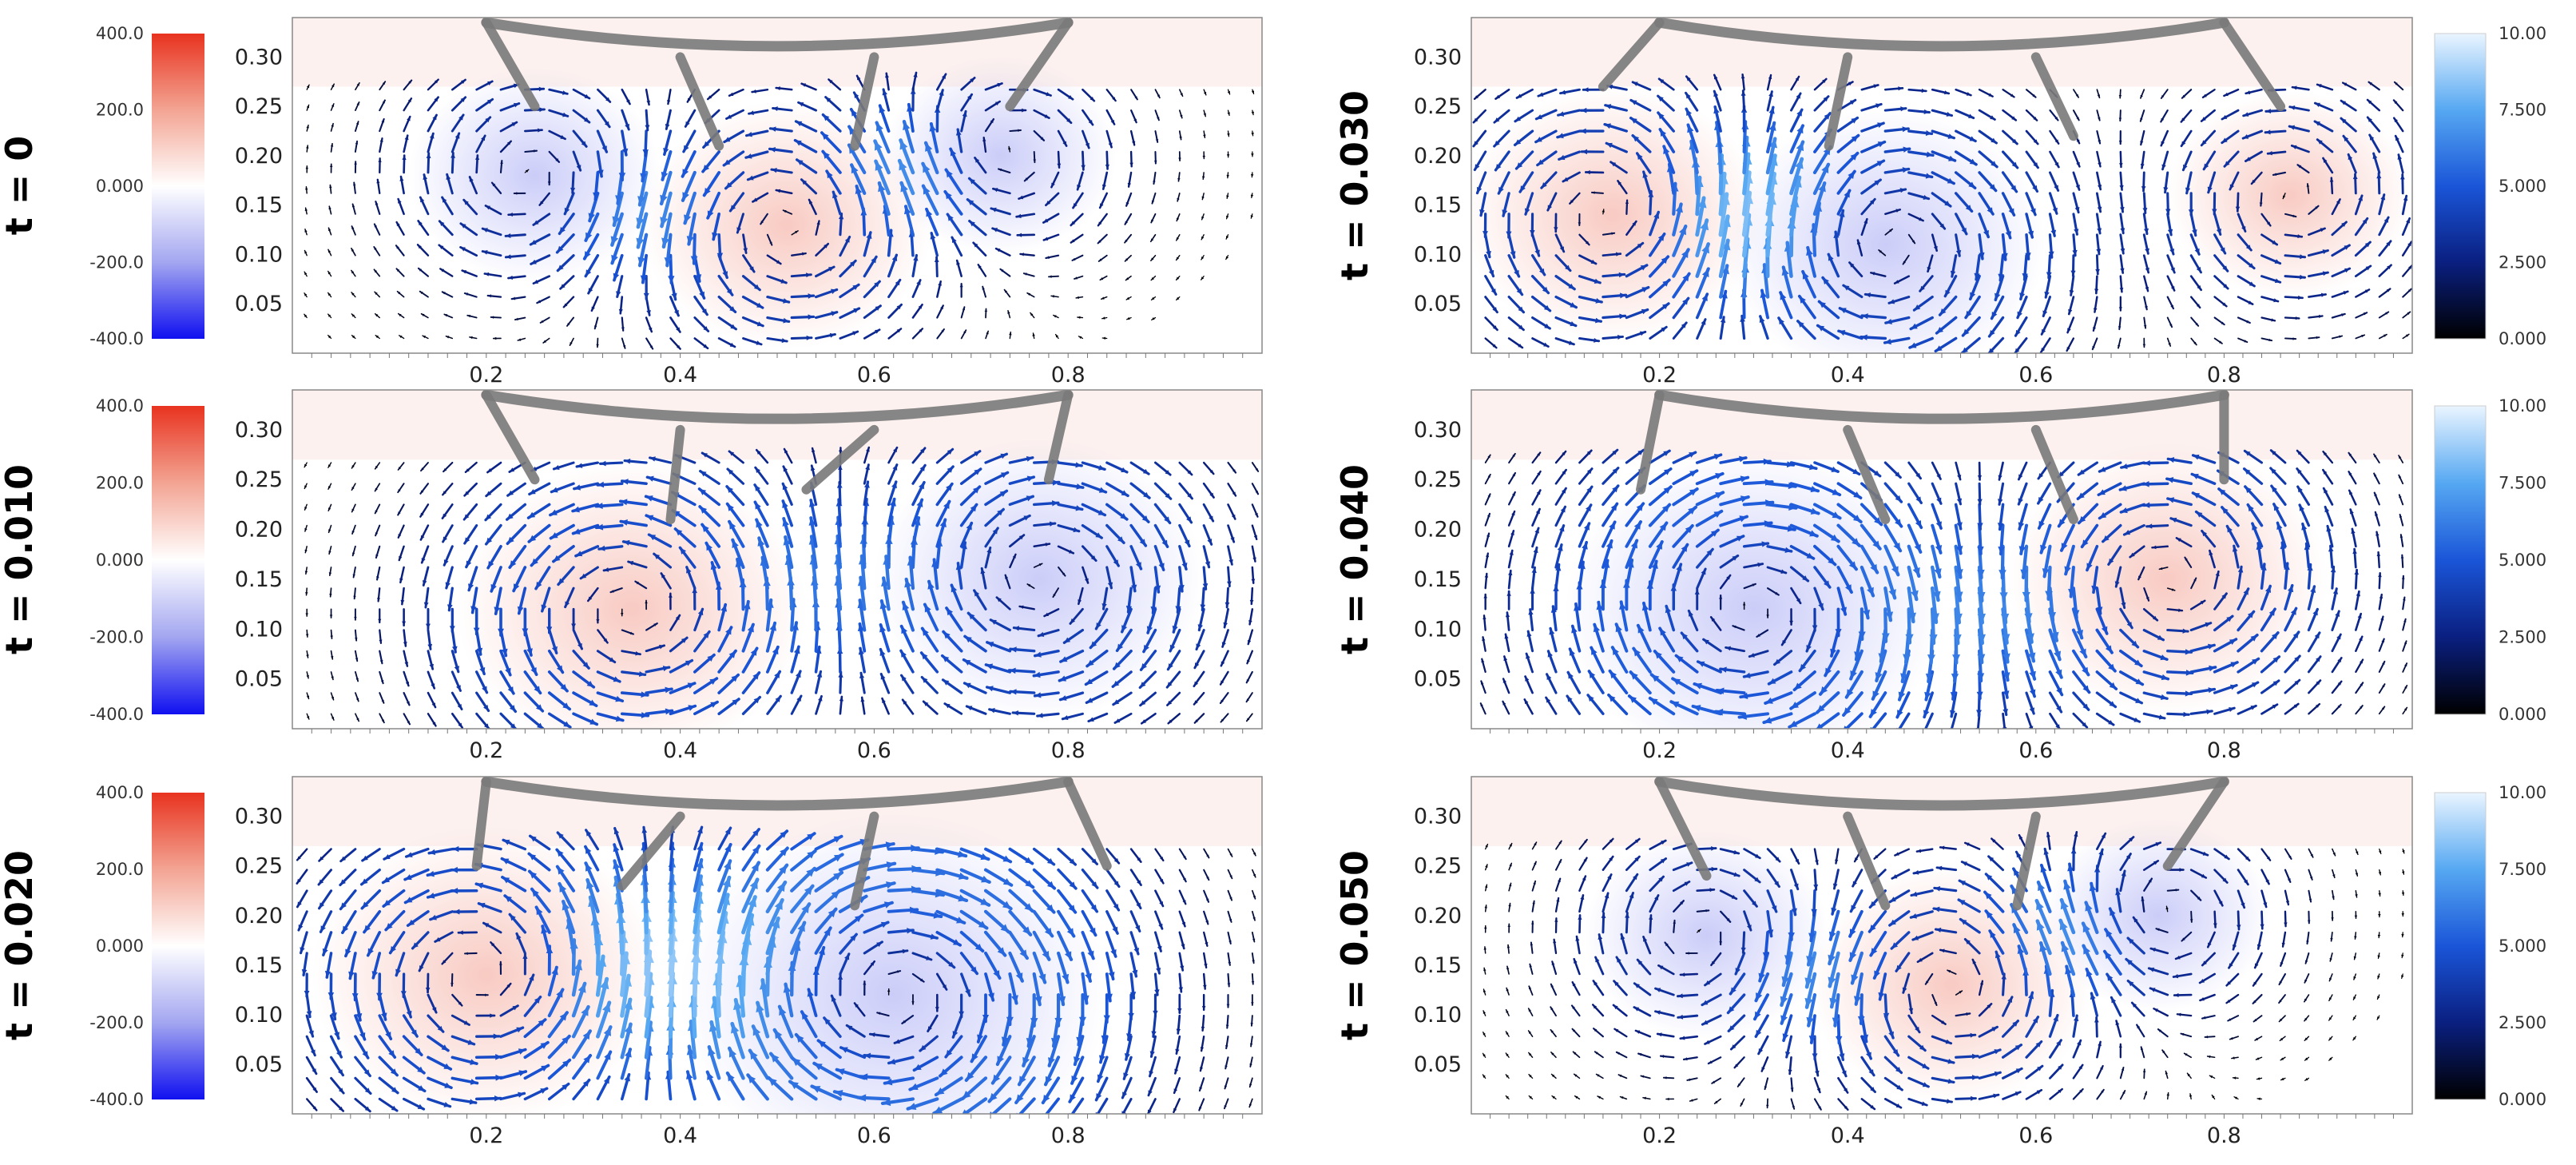 This screenshot has width=2576, height=1165. Describe the element at coordinates (1354, 559) in the screenshot. I see `time-label: t = 0.040` at that location.